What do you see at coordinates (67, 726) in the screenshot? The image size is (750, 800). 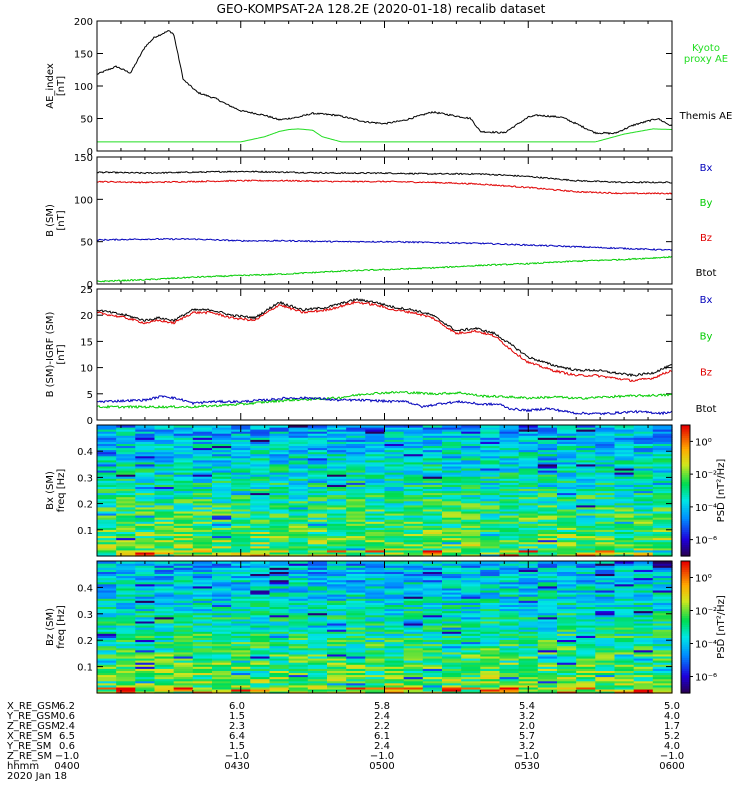 I see `ephem-value: 2.4` at bounding box center [67, 726].